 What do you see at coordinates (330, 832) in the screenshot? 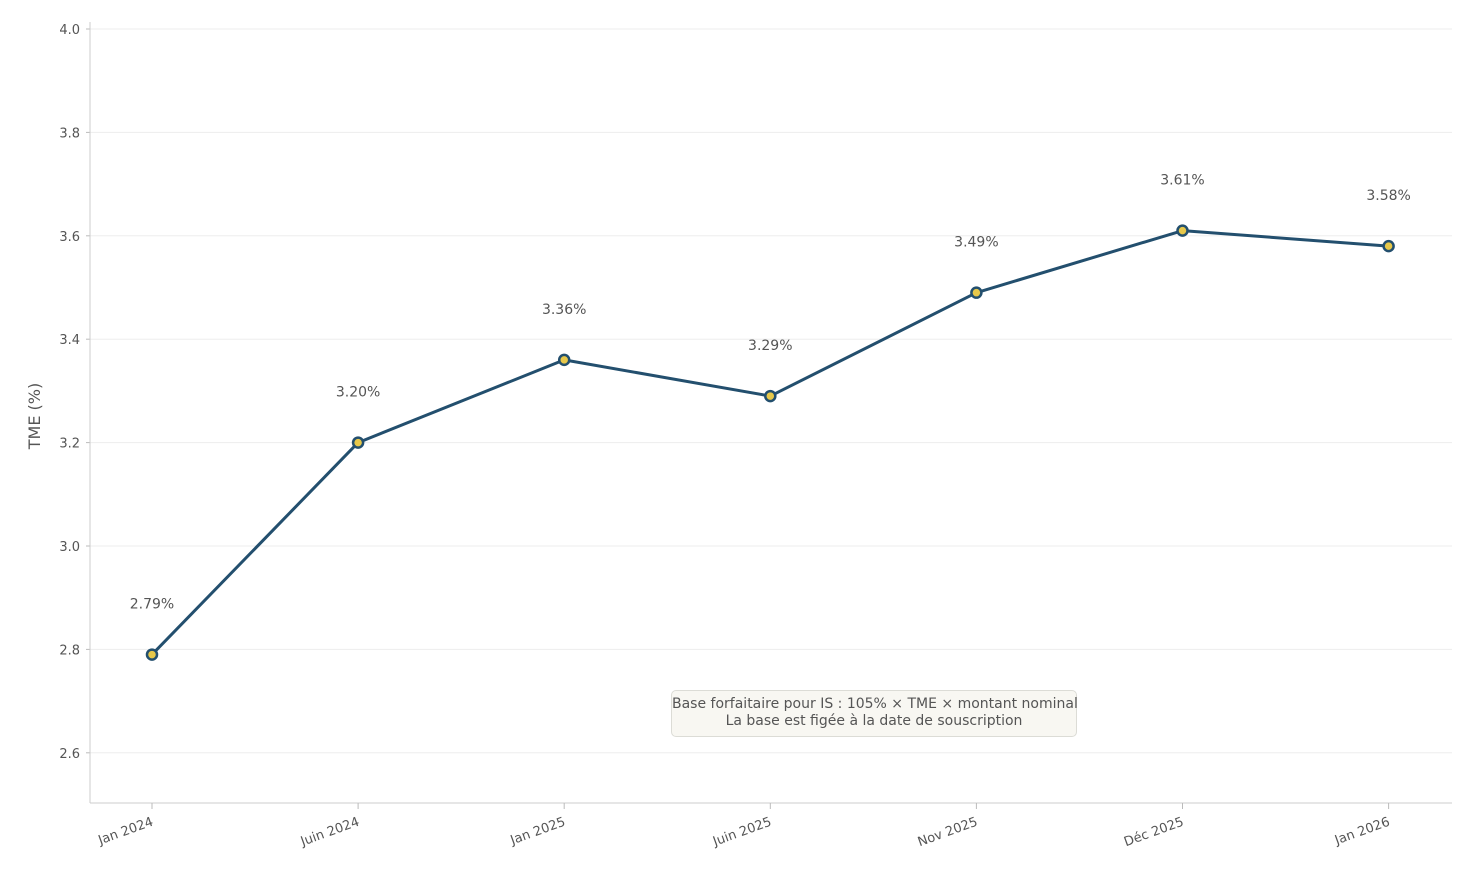
I see `x-tick-label: Juin 2024` at bounding box center [330, 832].